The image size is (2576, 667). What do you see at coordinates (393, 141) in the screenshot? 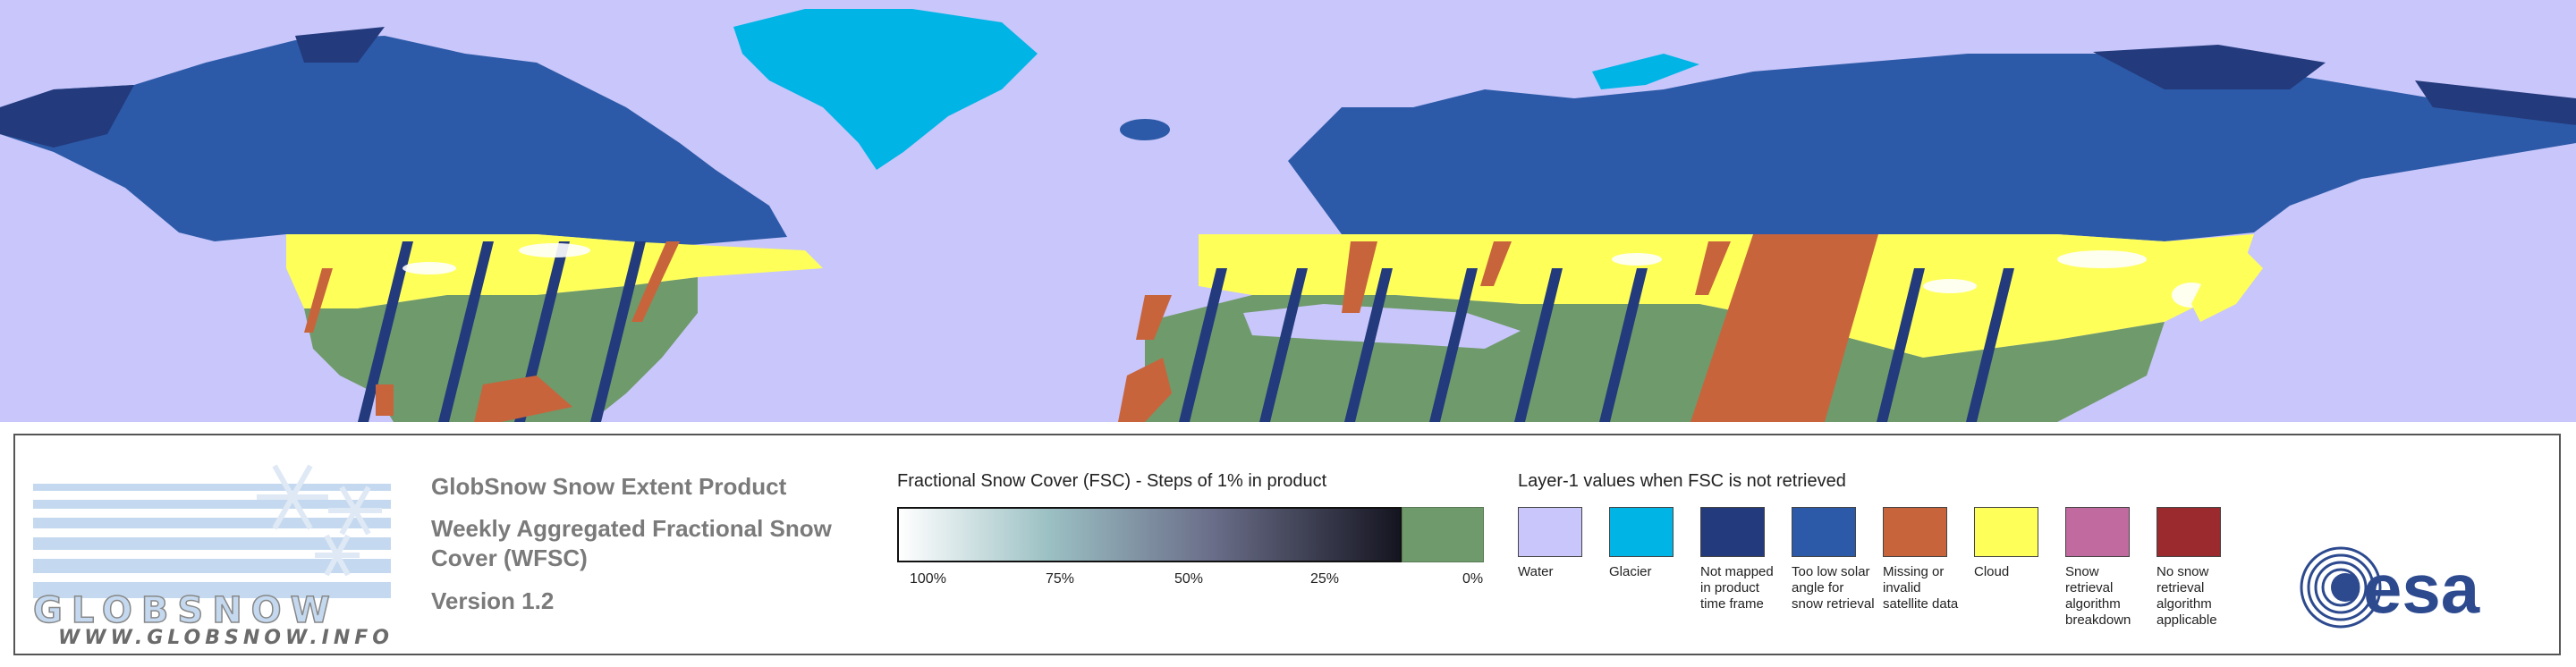
I see `north-america-land` at bounding box center [393, 141].